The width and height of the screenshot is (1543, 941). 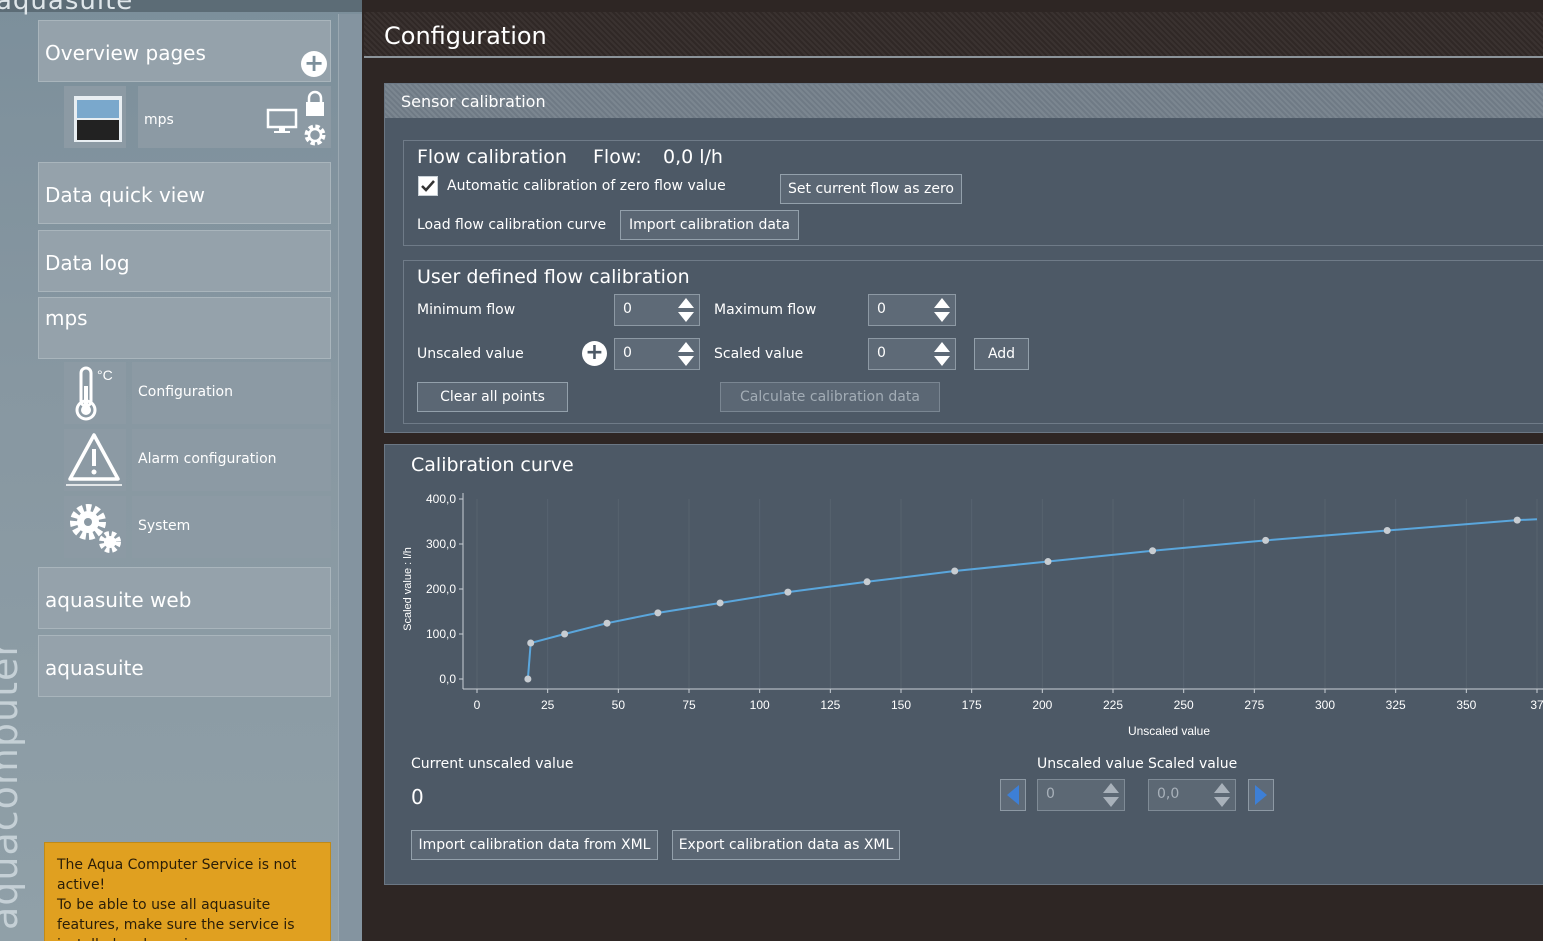 I want to click on scaled-value: 0, so click(x=881, y=353).